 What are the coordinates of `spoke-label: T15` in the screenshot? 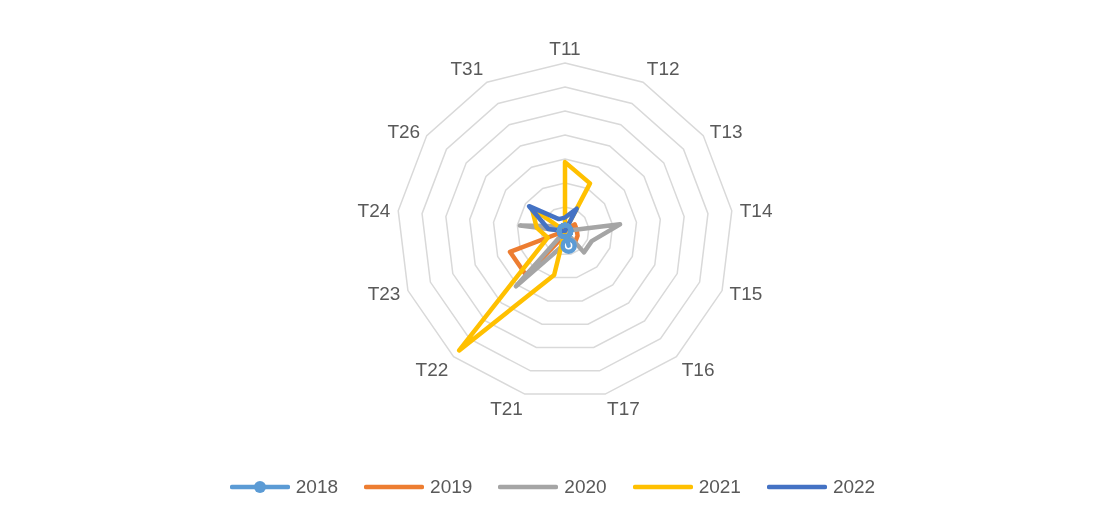 It's located at (746, 294).